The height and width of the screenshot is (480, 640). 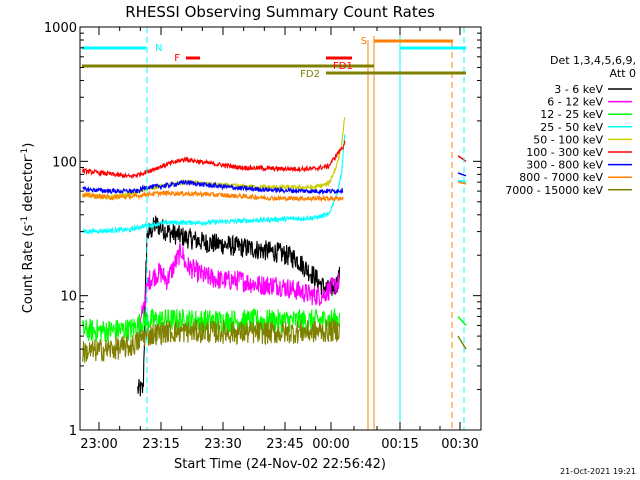 What do you see at coordinates (310, 74) in the screenshot?
I see `flag-label: FD2` at bounding box center [310, 74].